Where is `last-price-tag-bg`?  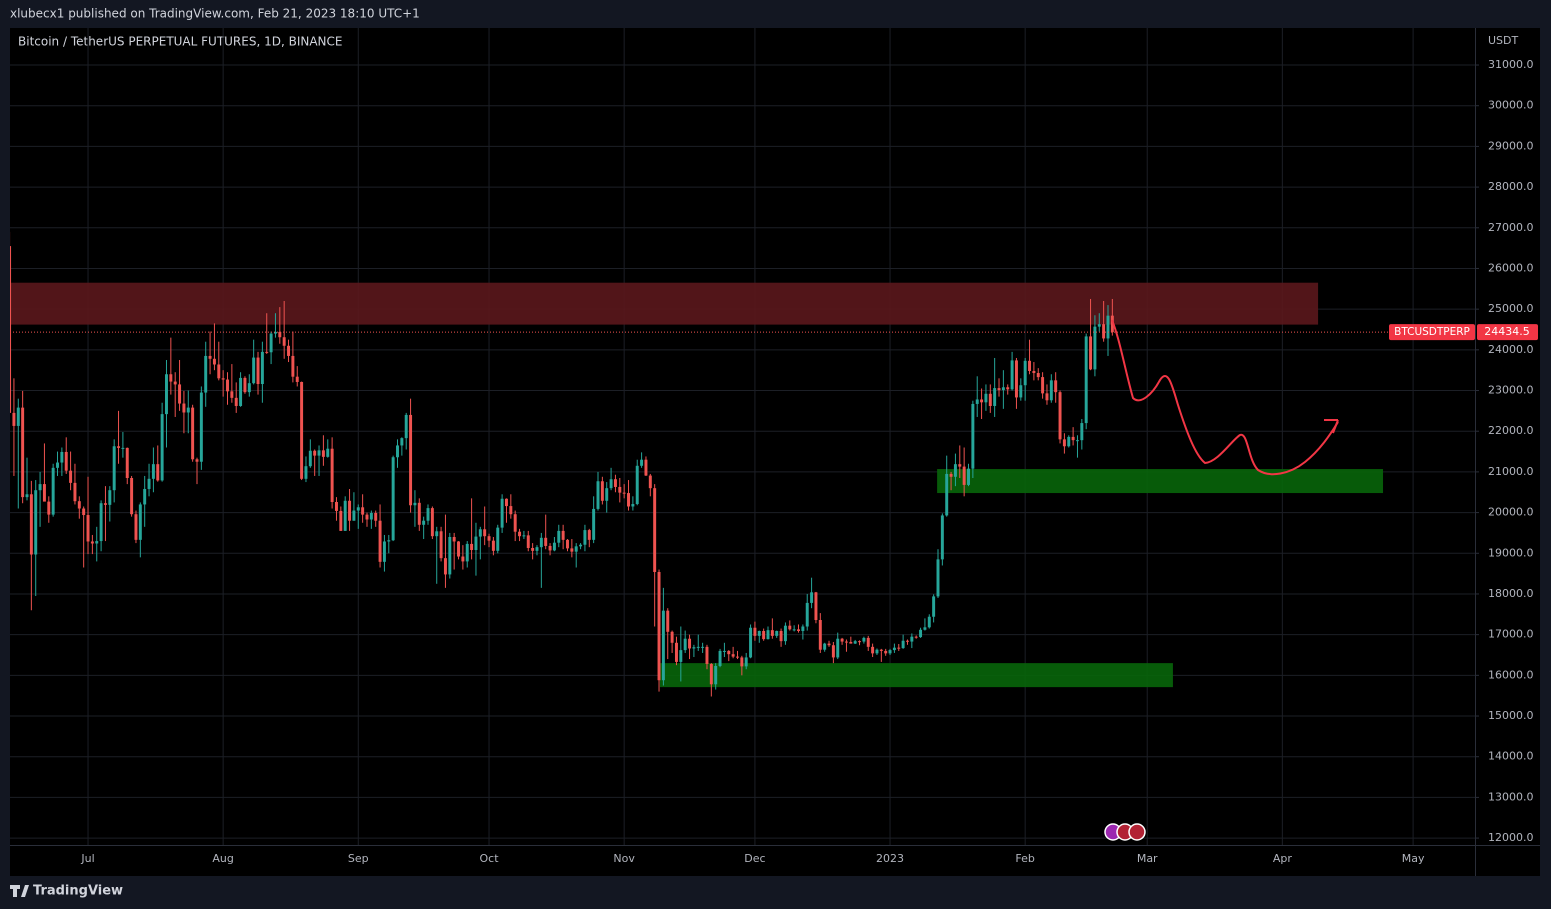
last-price-tag-bg is located at coordinates (1507, 332).